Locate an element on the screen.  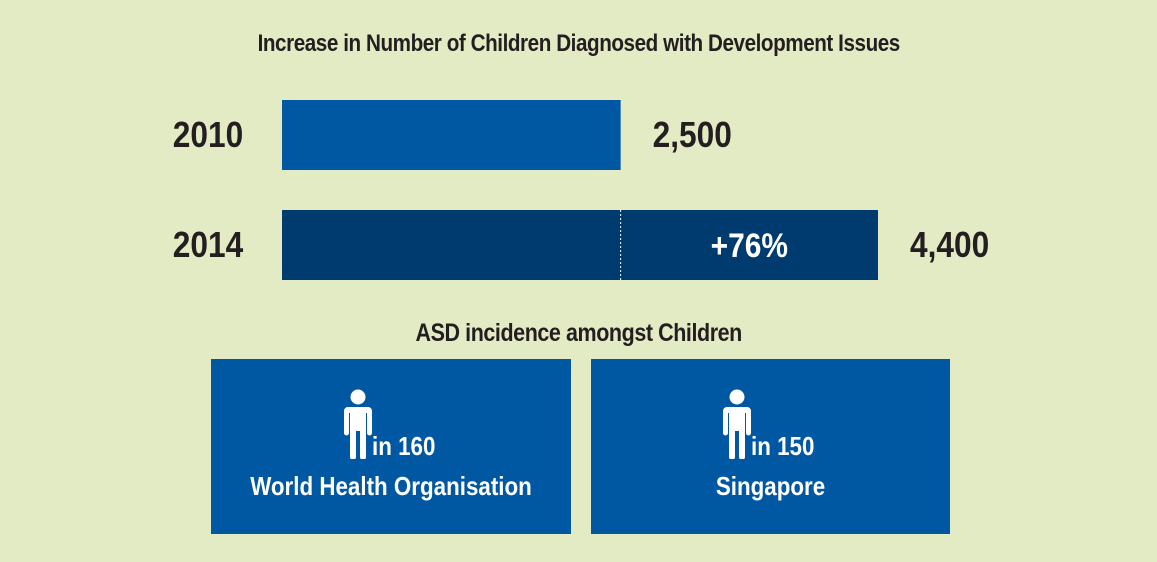
value-label-2014: 4,400 is located at coordinates (949, 245).